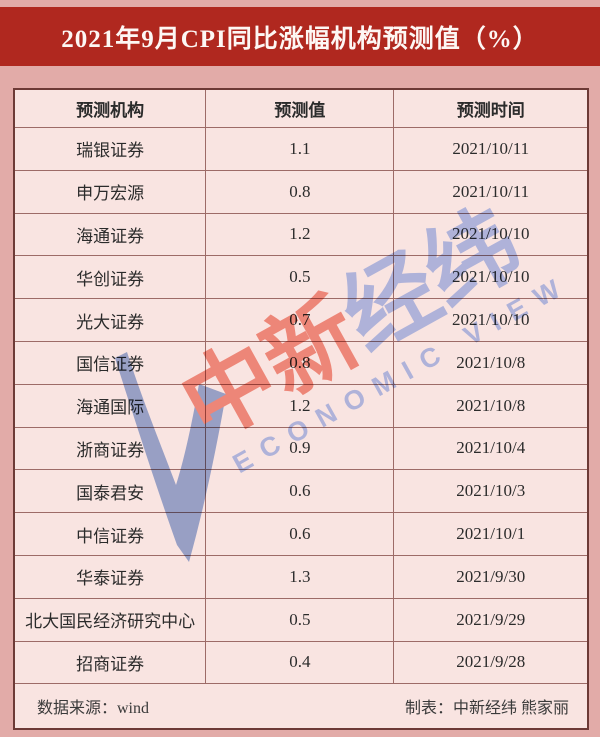 The width and height of the screenshot is (600, 737). Describe the element at coordinates (110, 362) in the screenshot. I see `institution-cell: 国信证券` at that location.